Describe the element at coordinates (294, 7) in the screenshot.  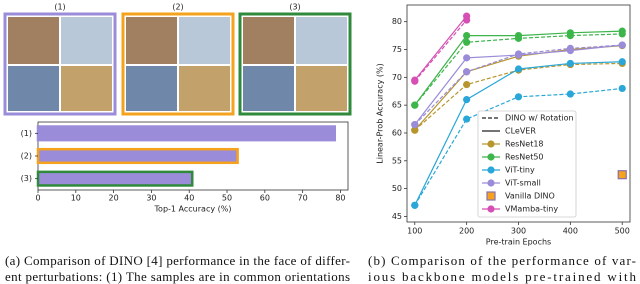
I see `panel-label: (3)` at that location.